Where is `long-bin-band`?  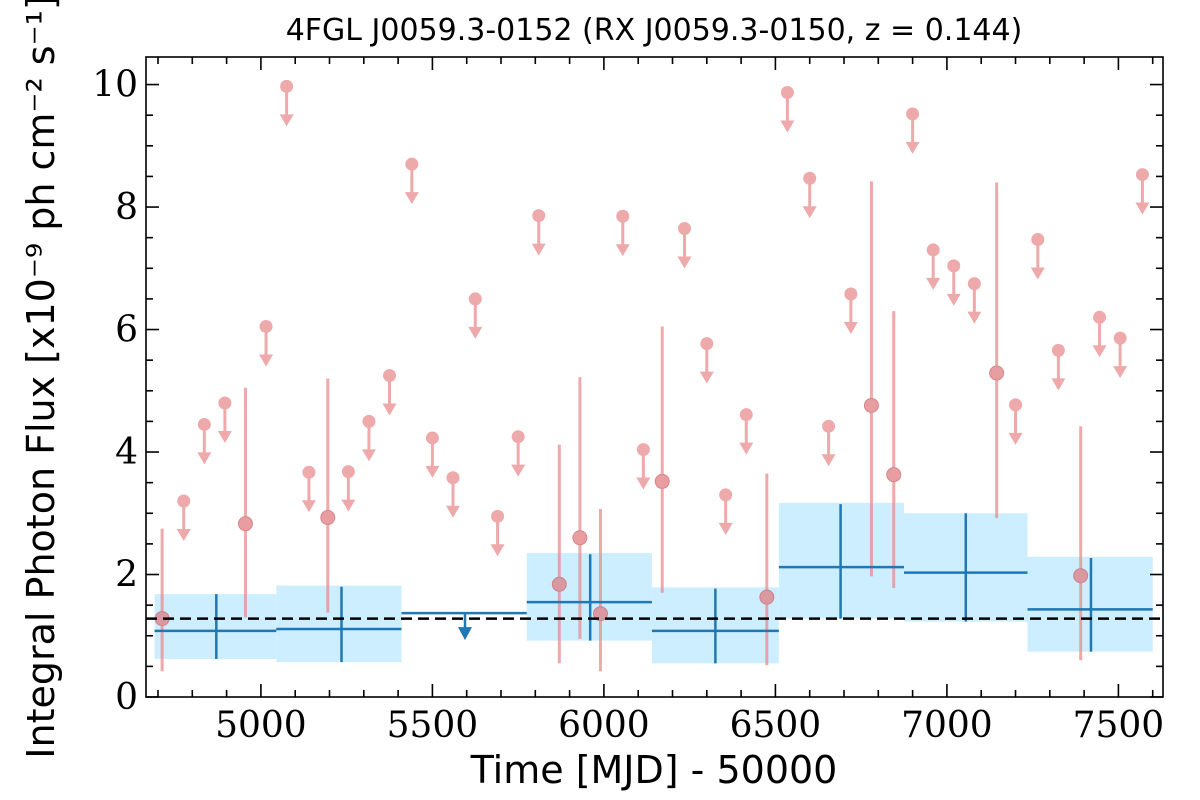 long-bin-band is located at coordinates (339, 624).